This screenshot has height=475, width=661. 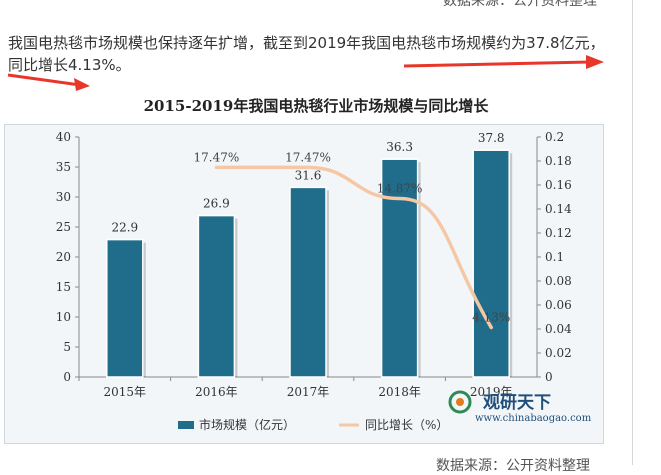 What do you see at coordinates (558, 305) in the screenshot?
I see `right-tick-label: 0.06` at bounding box center [558, 305].